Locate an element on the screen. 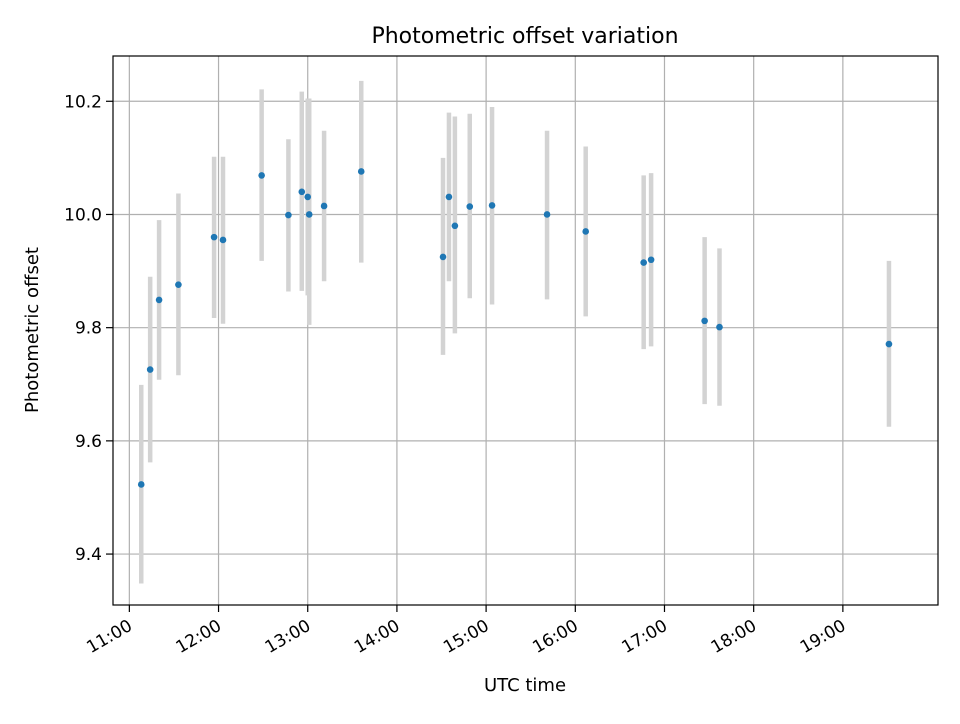  y-axis-label: Photometric offset is located at coordinates (32, 330).